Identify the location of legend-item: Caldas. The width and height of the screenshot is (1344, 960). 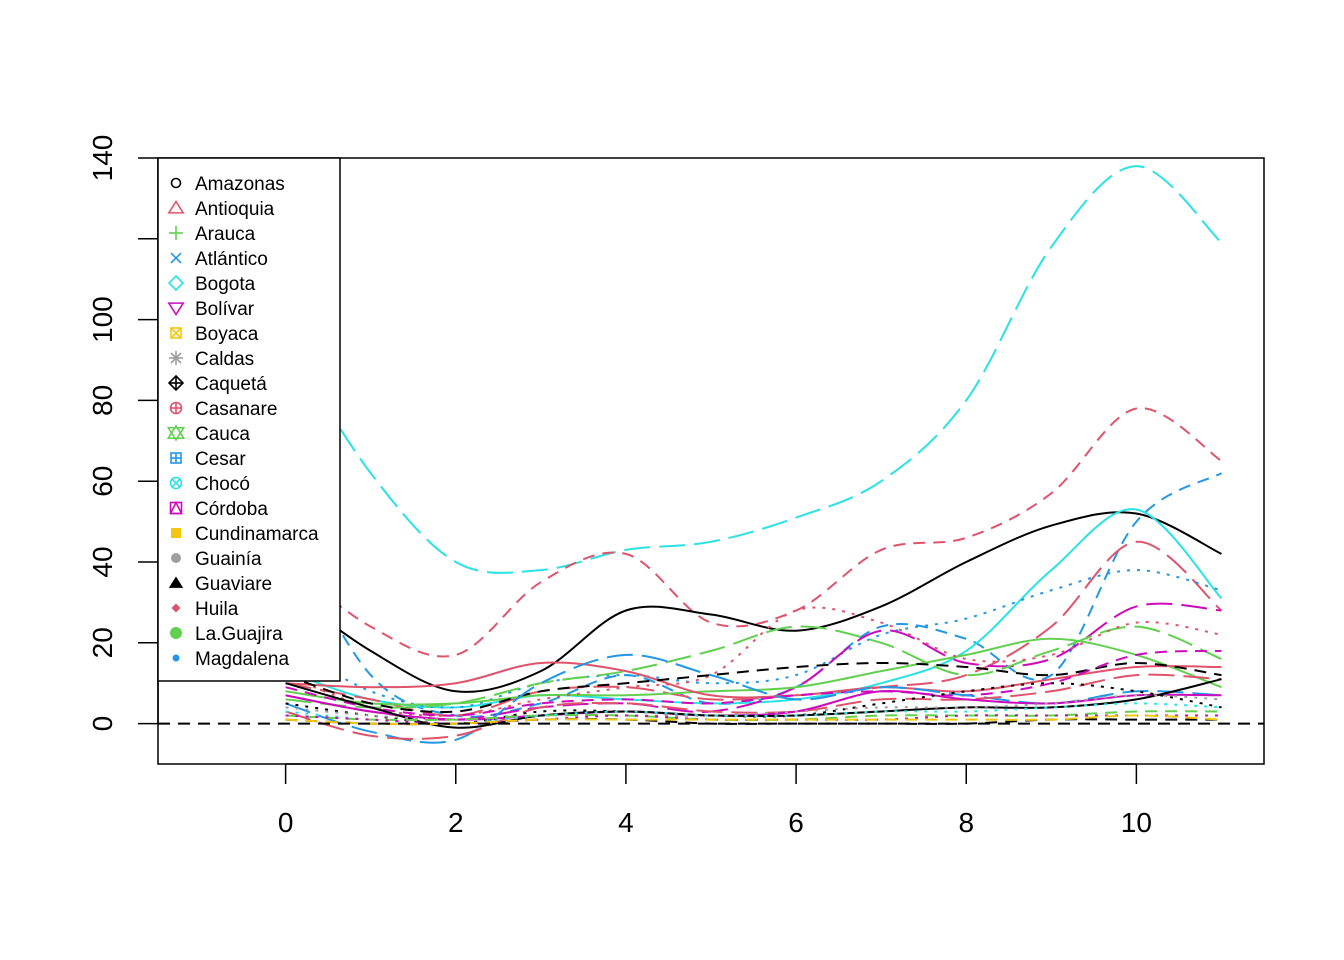
(211, 359).